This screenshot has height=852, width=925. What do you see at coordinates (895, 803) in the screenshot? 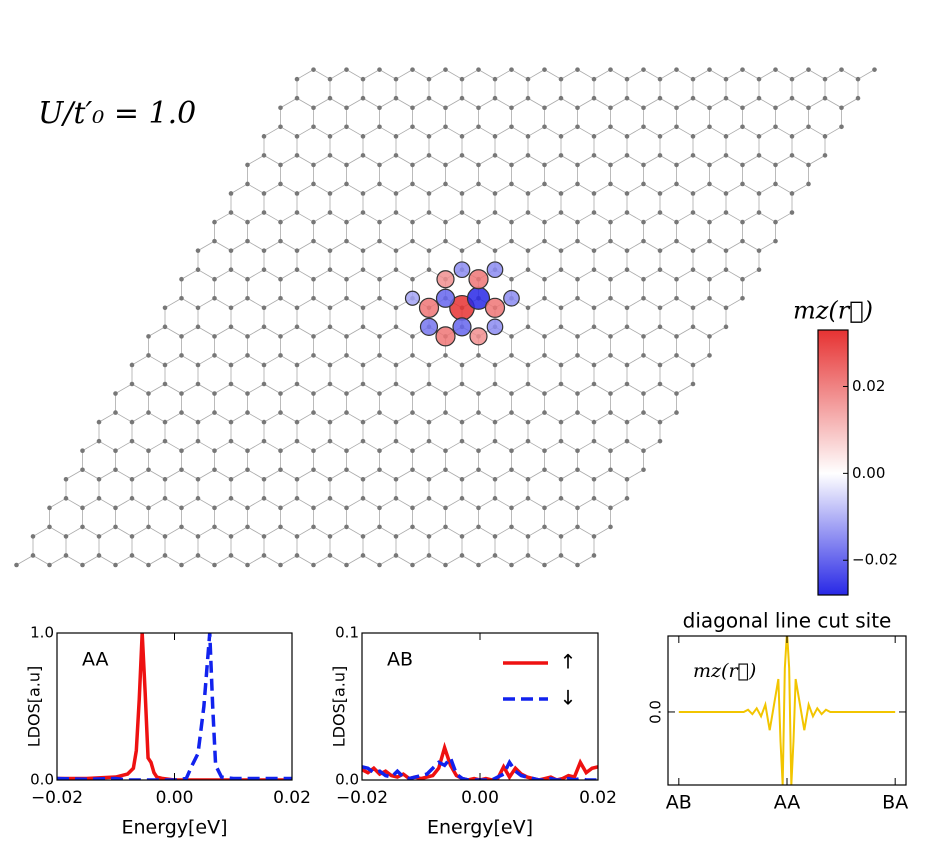
I see `x-tick-label: BA` at bounding box center [895, 803].